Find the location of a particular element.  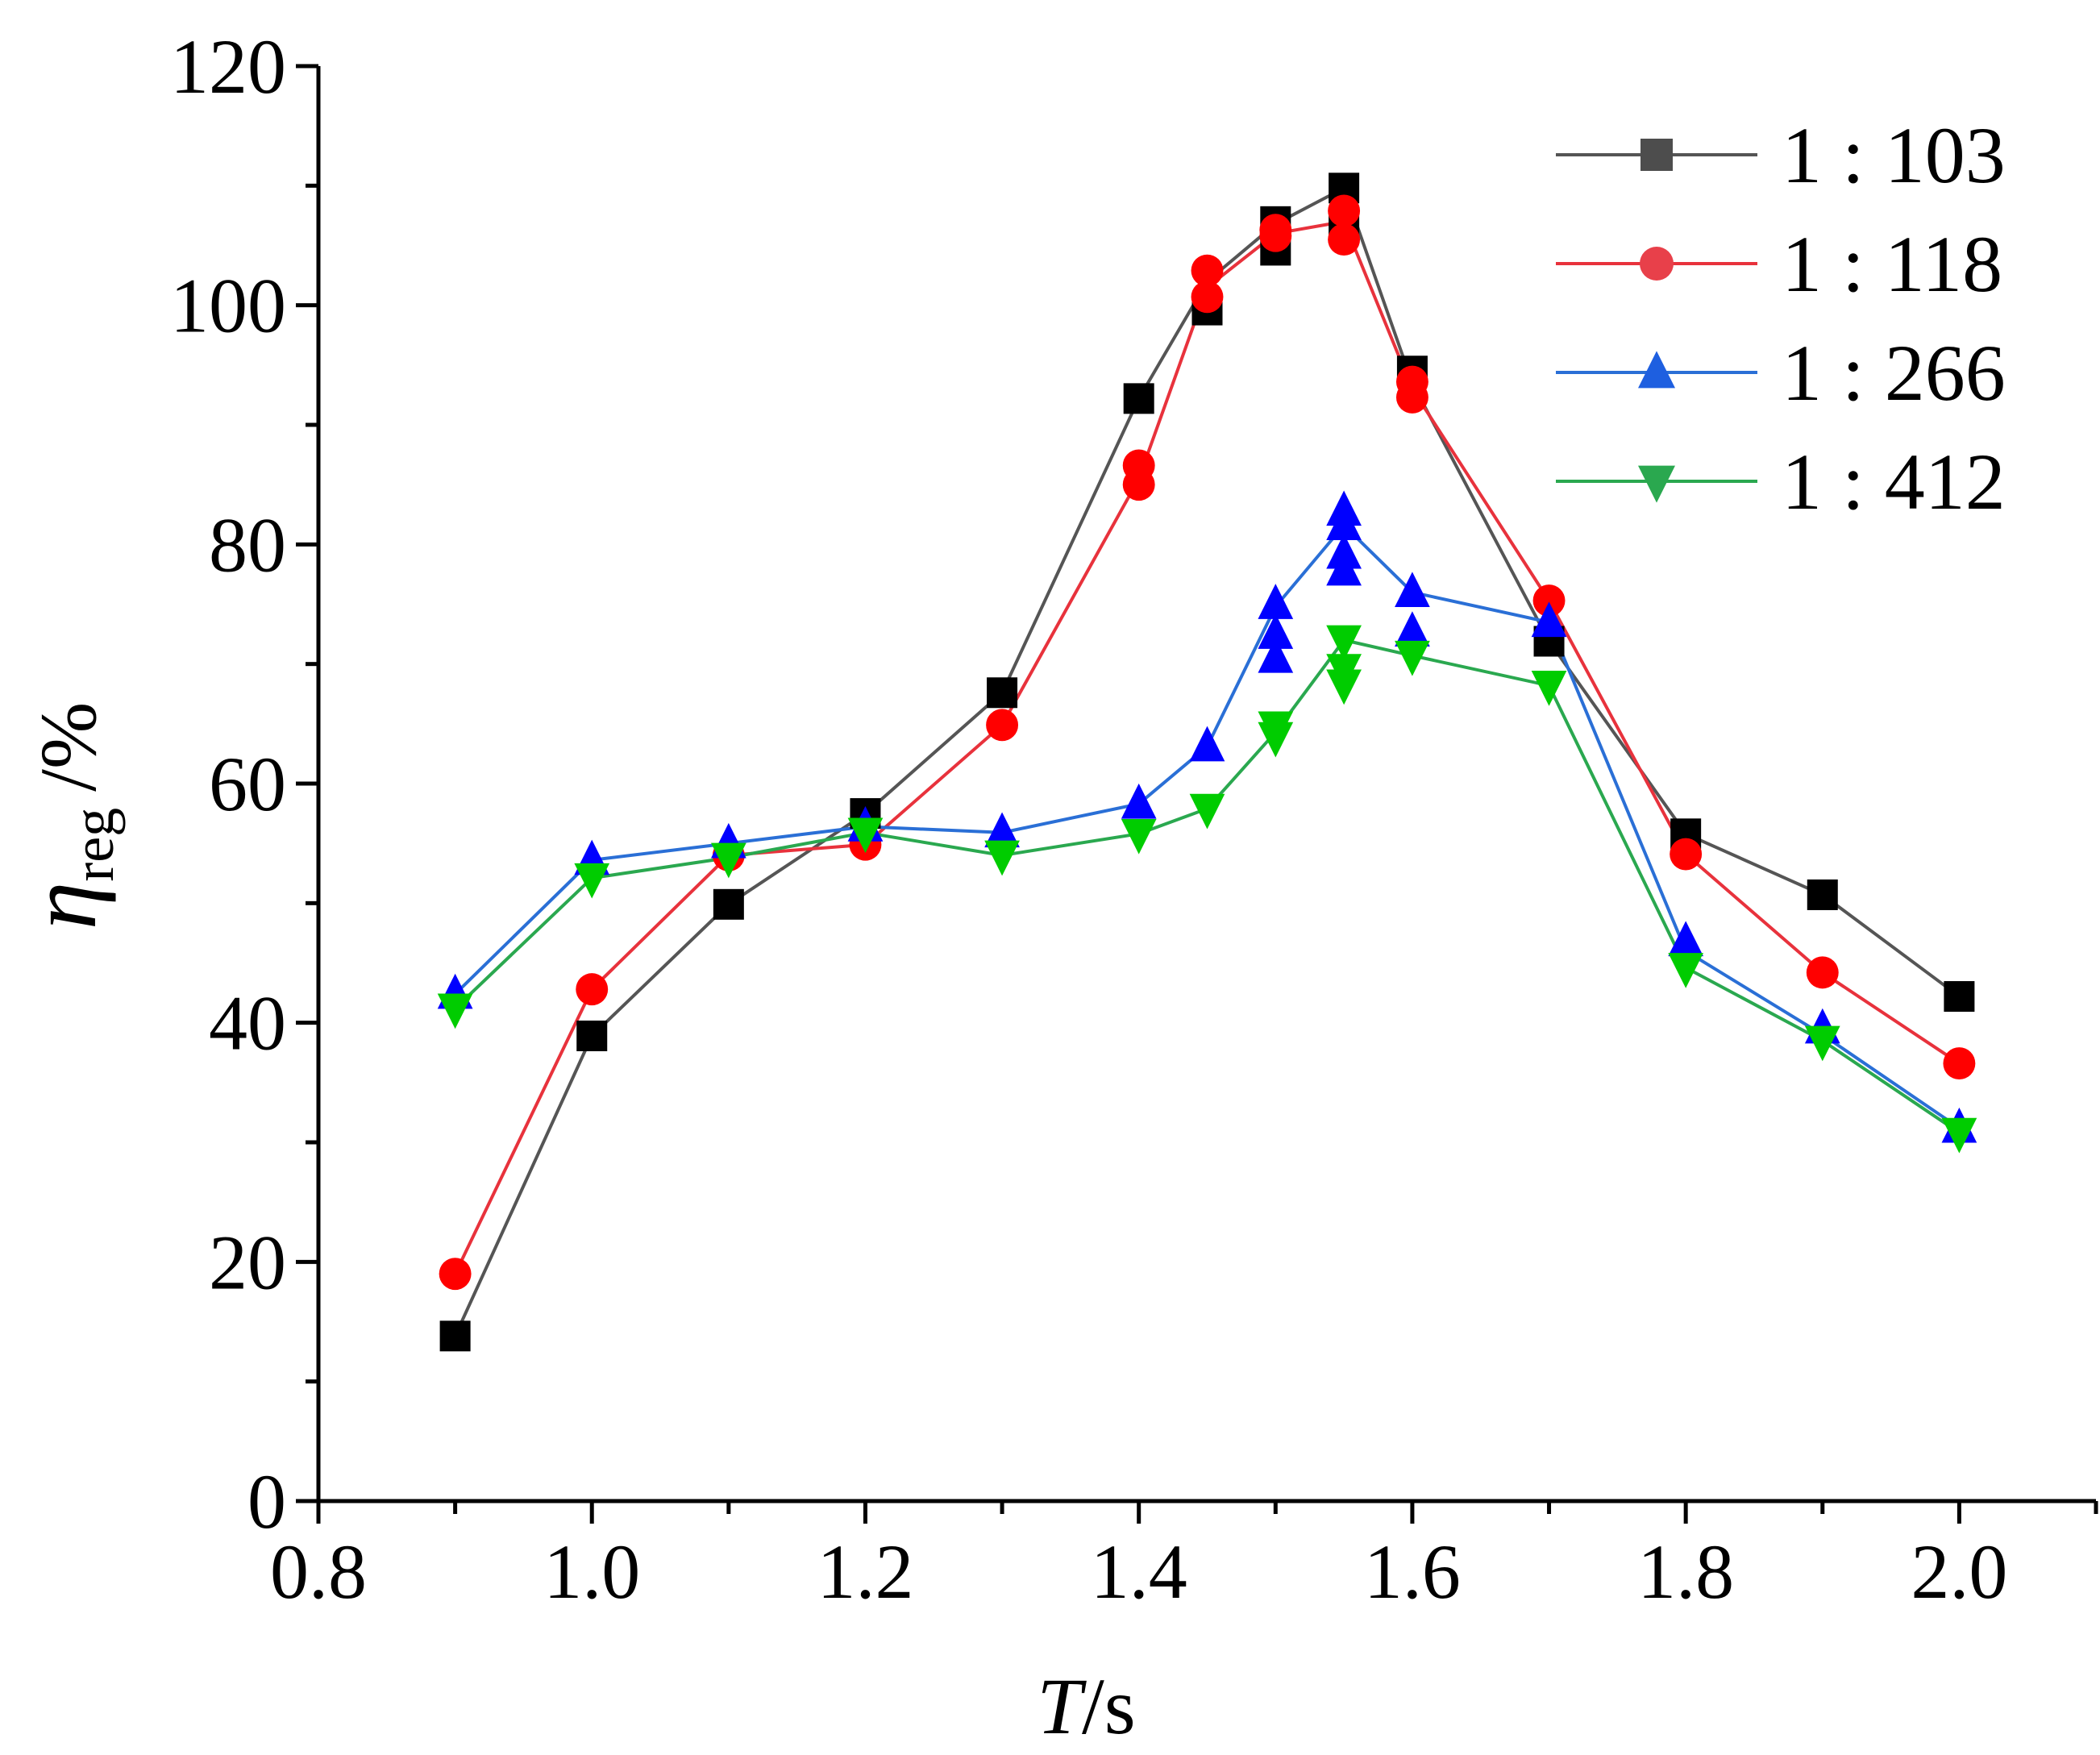

y-tick-label: 80 is located at coordinates (247, 544).